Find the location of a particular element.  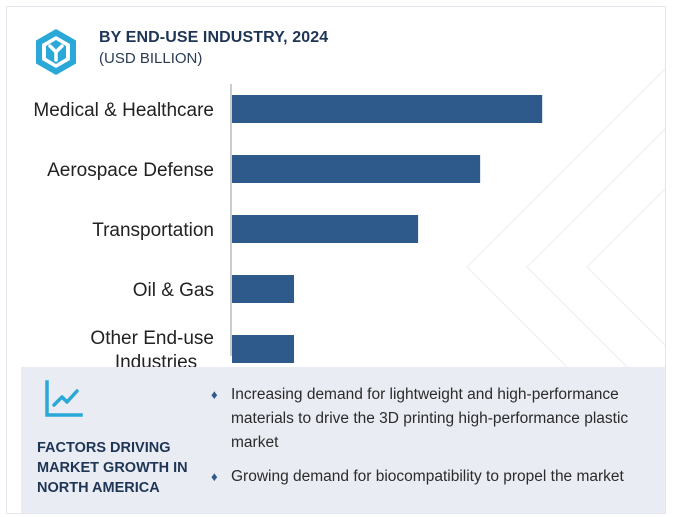

hexagon-y-logo-icon is located at coordinates (56, 52).